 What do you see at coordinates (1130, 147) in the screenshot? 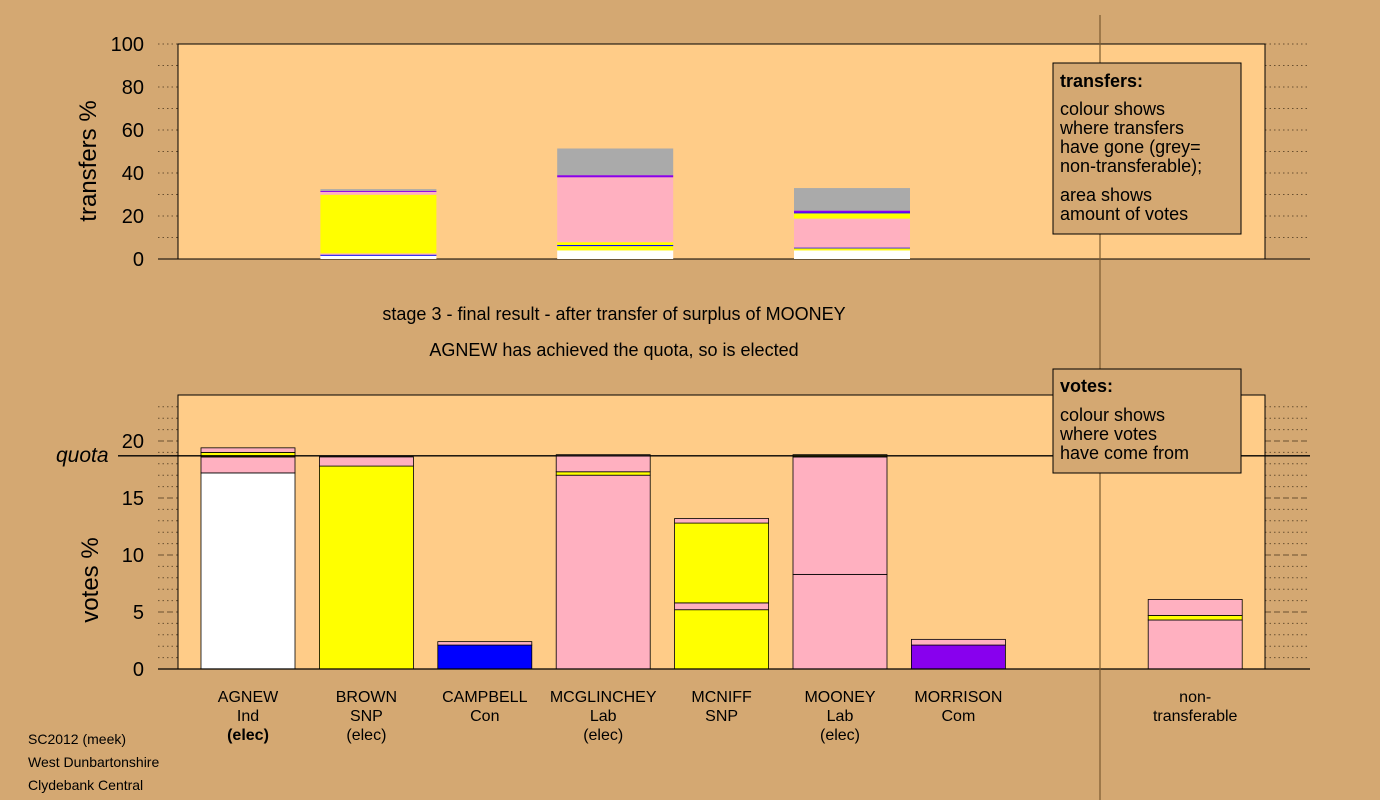
I see `transfers-legend-line: have gone (grey=` at bounding box center [1130, 147].